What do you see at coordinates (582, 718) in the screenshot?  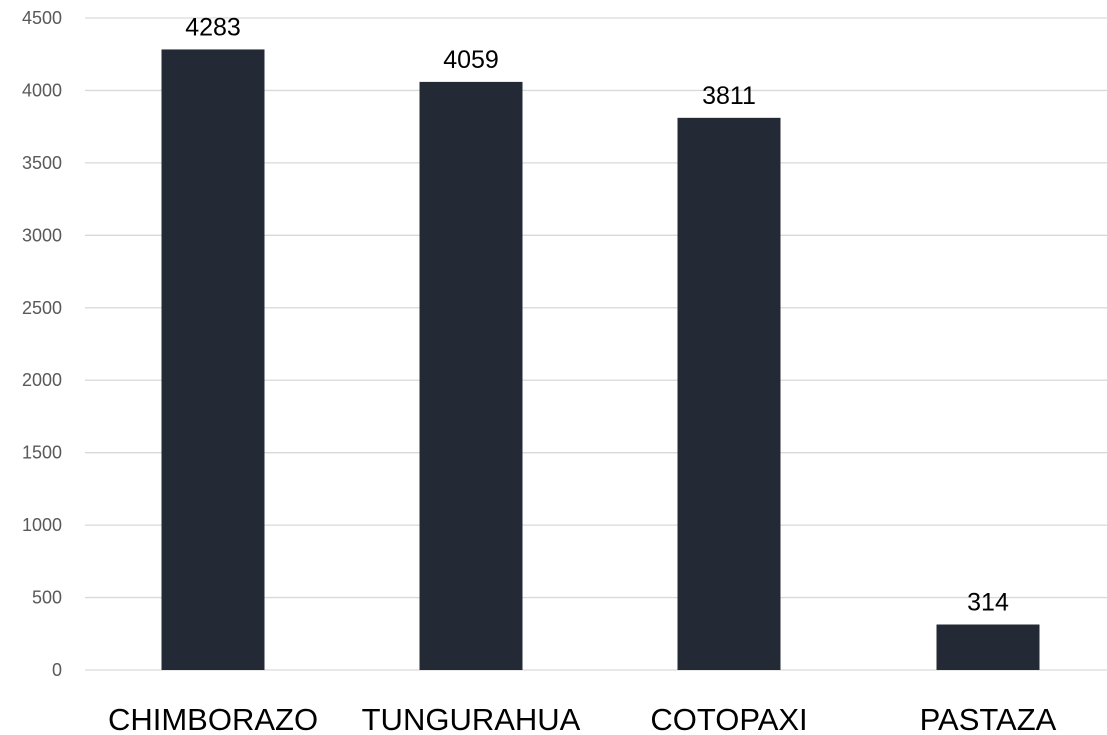 I see `x-axis-tick-labels: CHIMBORAZO TUNGURAHUA COTOPAXI PASTAZA` at bounding box center [582, 718].